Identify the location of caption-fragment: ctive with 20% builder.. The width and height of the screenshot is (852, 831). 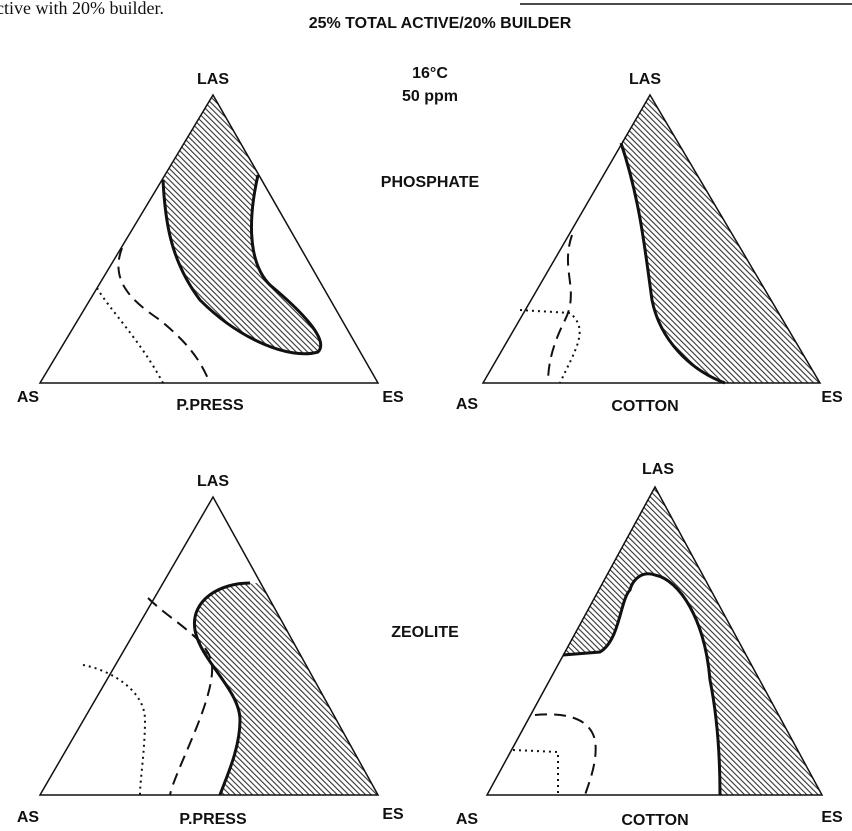
(82, 9).